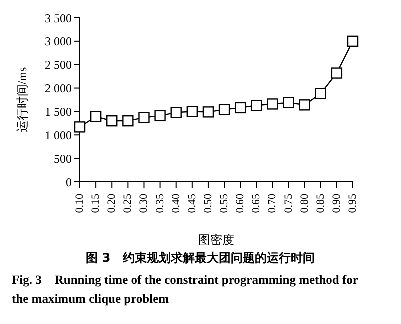 The height and width of the screenshot is (324, 401). What do you see at coordinates (112, 204) in the screenshot?
I see `x-tick-label: 0.20` at bounding box center [112, 204].